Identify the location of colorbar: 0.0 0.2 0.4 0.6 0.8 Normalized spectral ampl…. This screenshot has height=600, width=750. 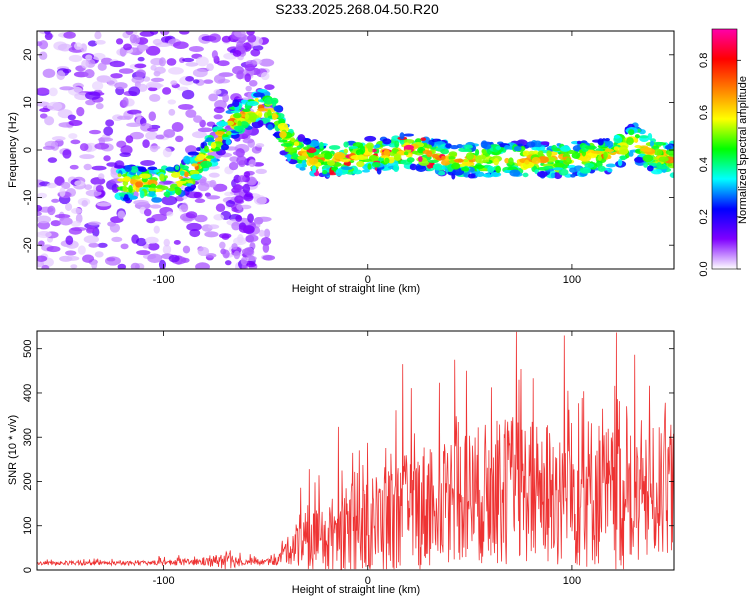
(723, 152).